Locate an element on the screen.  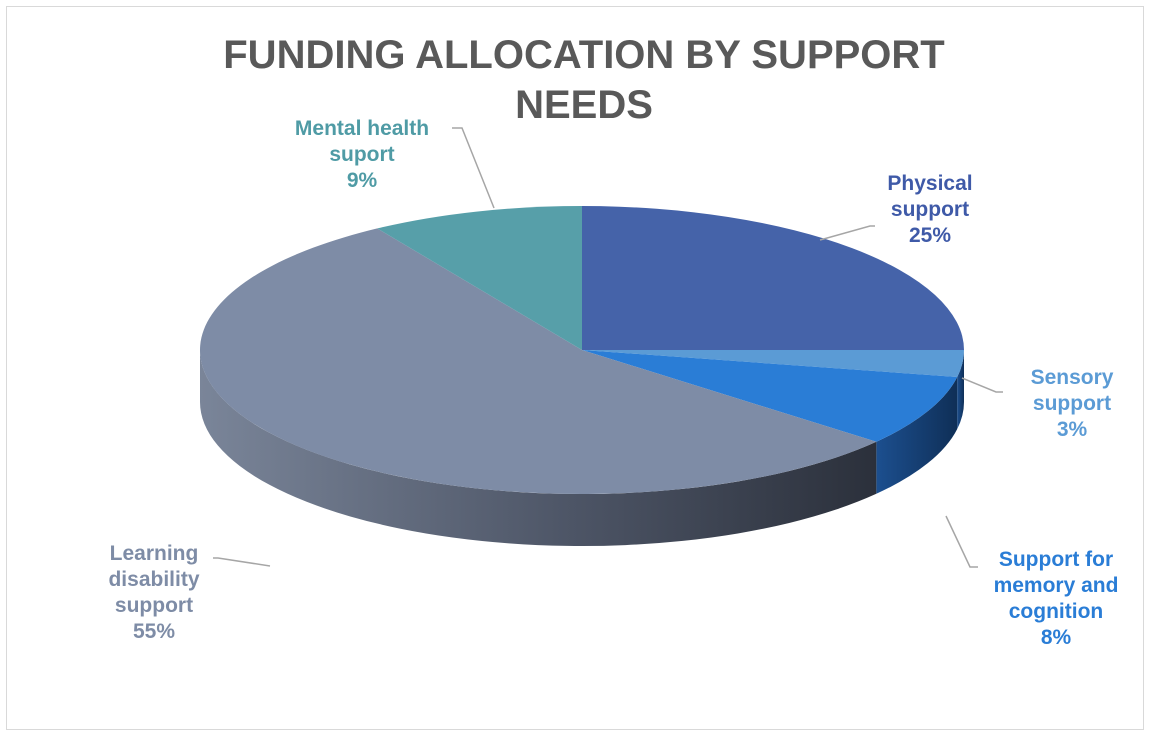
data-label-value-mental-health-suport: 9% is located at coordinates (362, 180).